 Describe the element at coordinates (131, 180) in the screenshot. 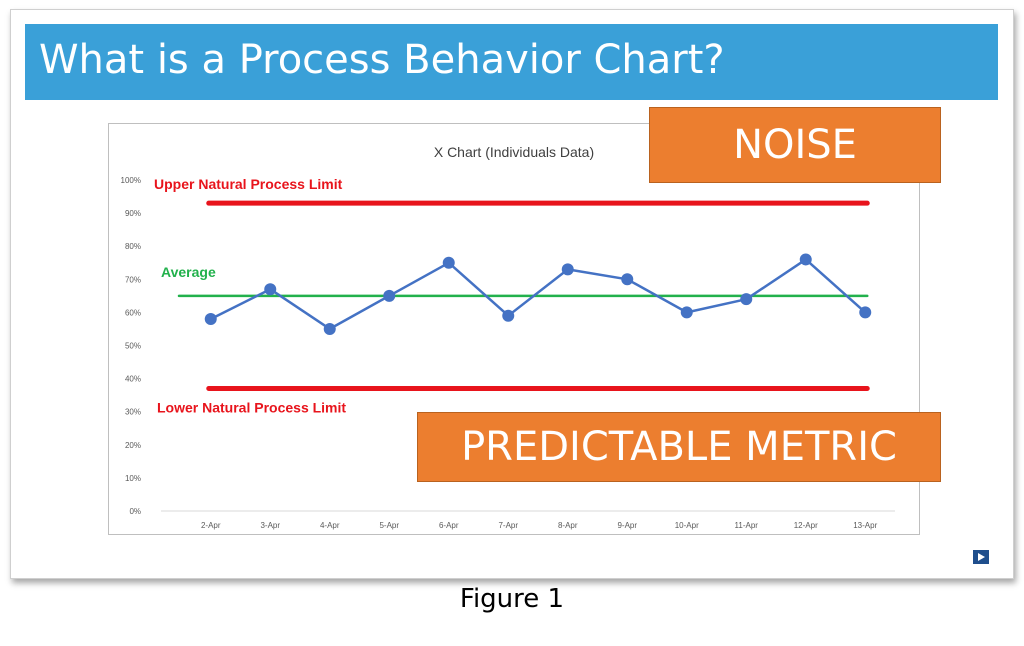

I see `y-tick-label: 100%` at that location.